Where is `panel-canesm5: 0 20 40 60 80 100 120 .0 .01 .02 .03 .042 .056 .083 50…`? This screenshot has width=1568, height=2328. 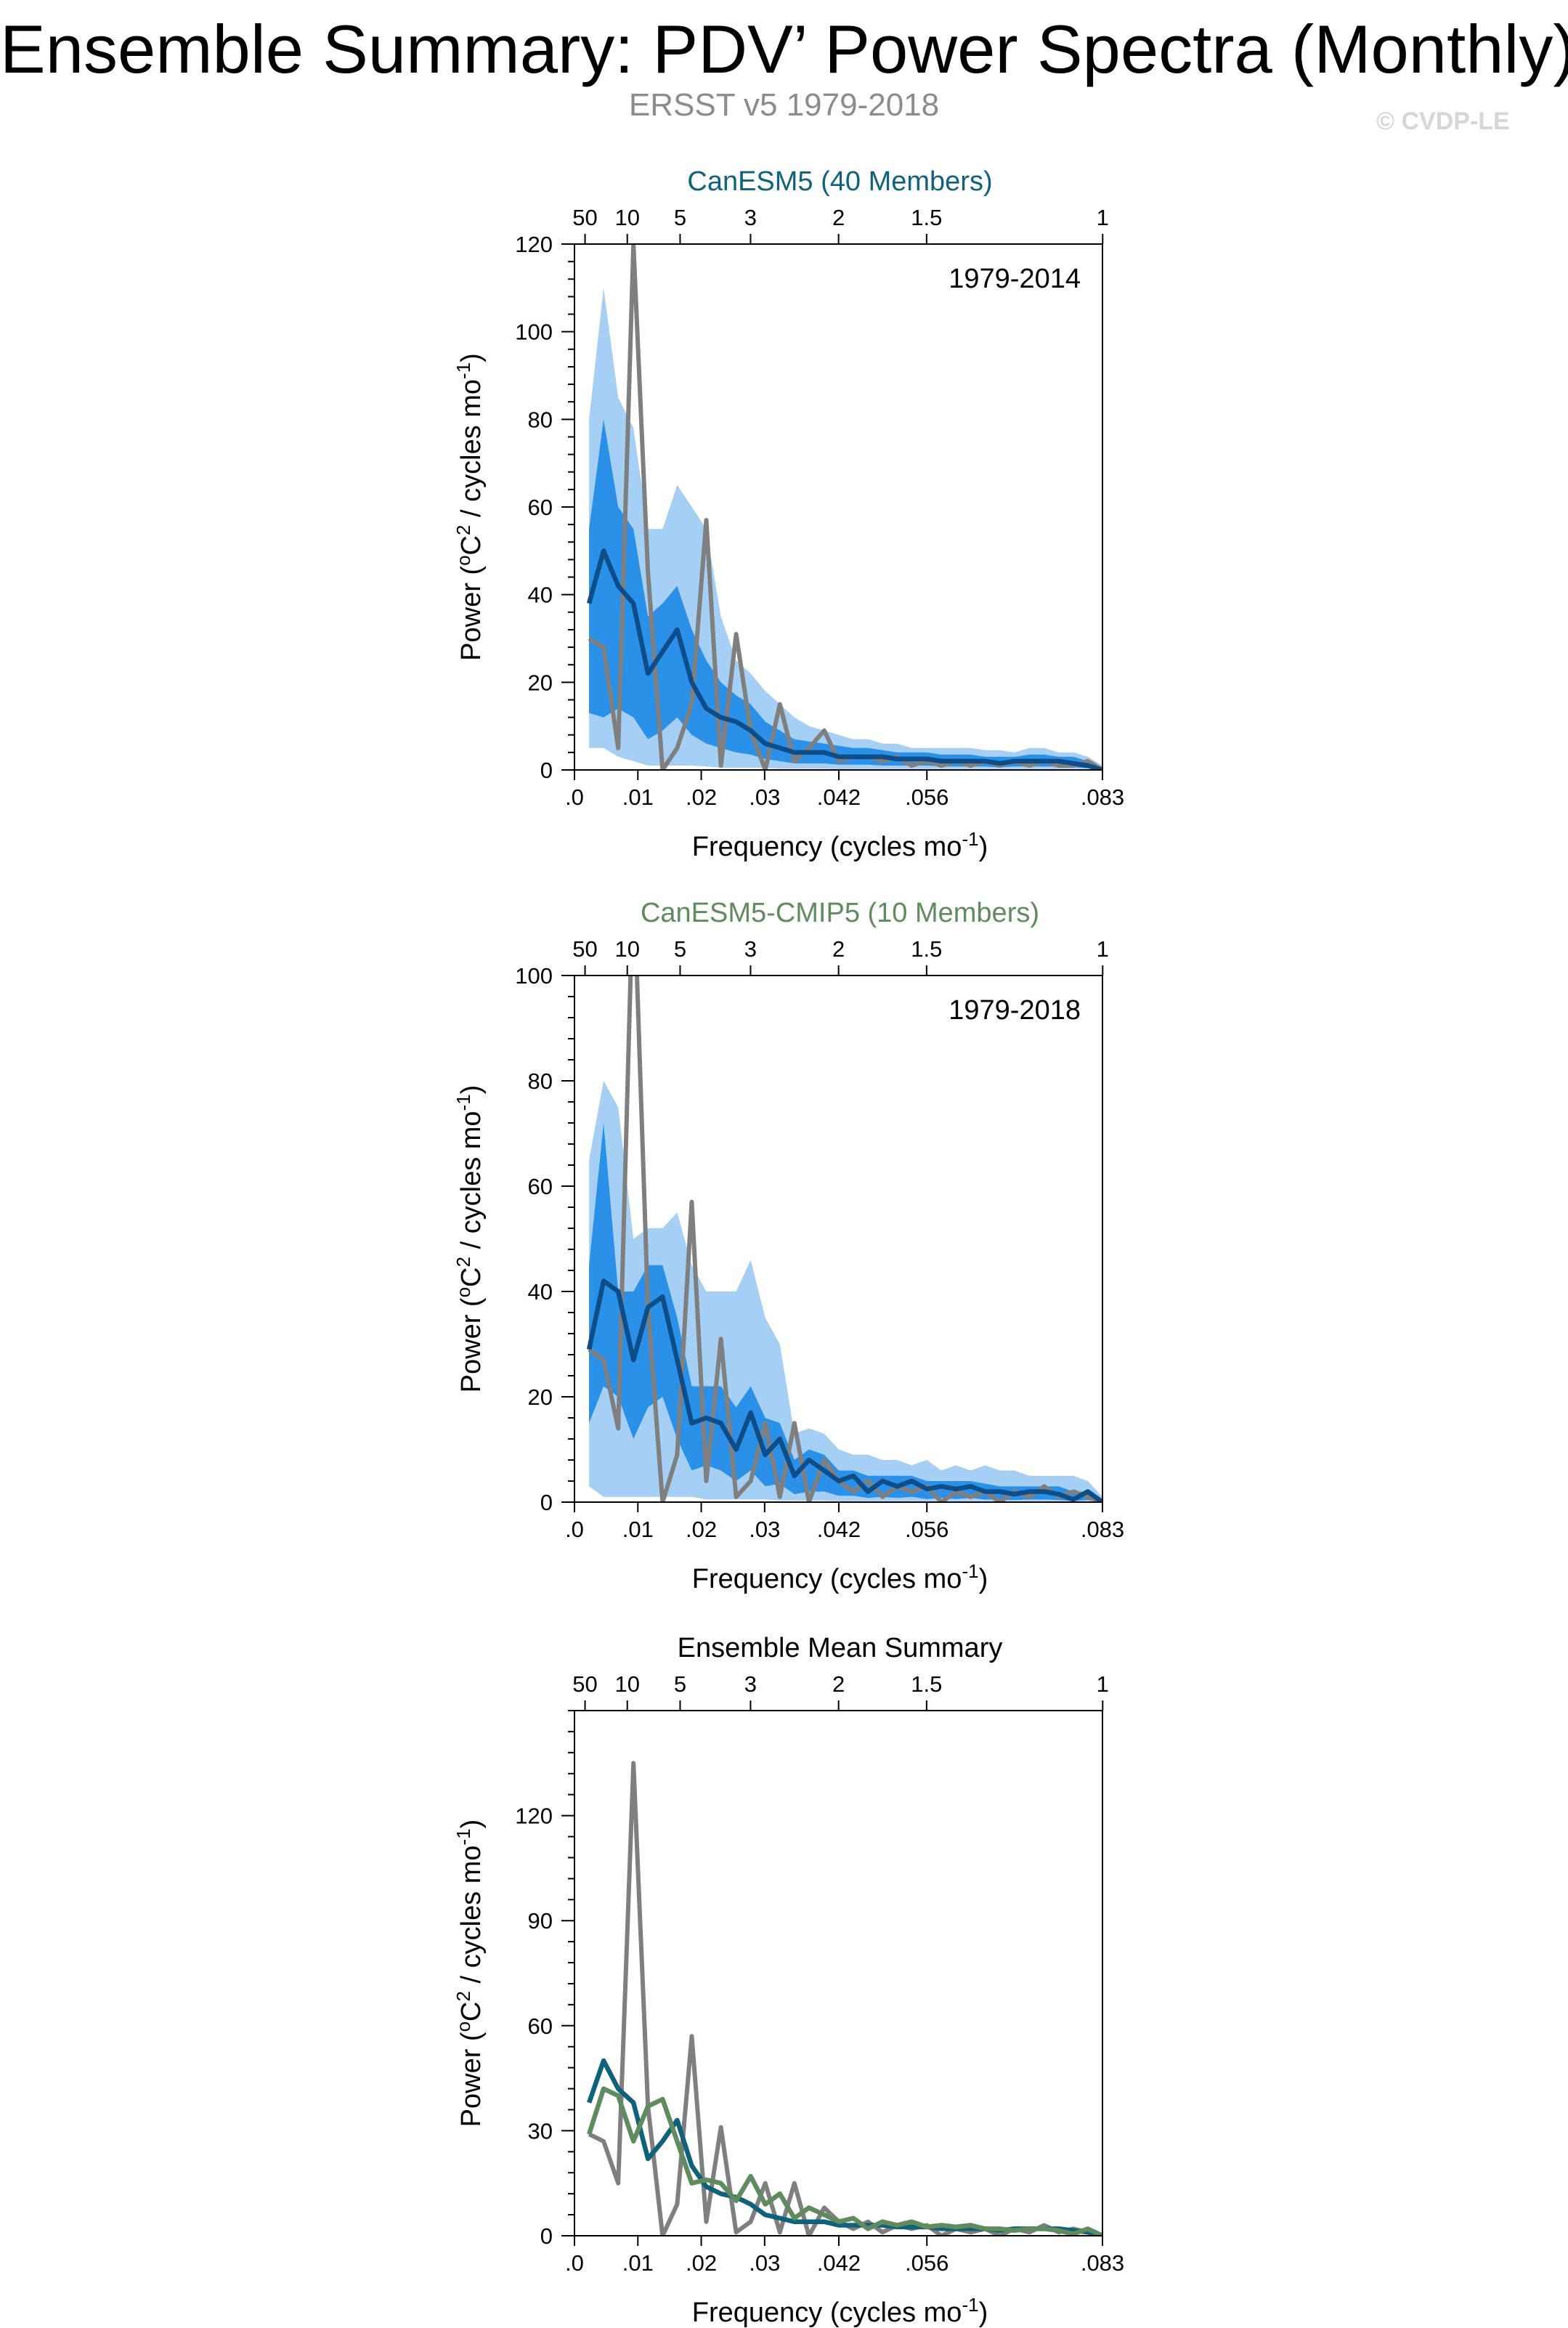 panel-canesm5: 0 20 40 60 80 100 120 .0 .01 .02 .03 .042 .056 .083 50… is located at coordinates (788, 514).